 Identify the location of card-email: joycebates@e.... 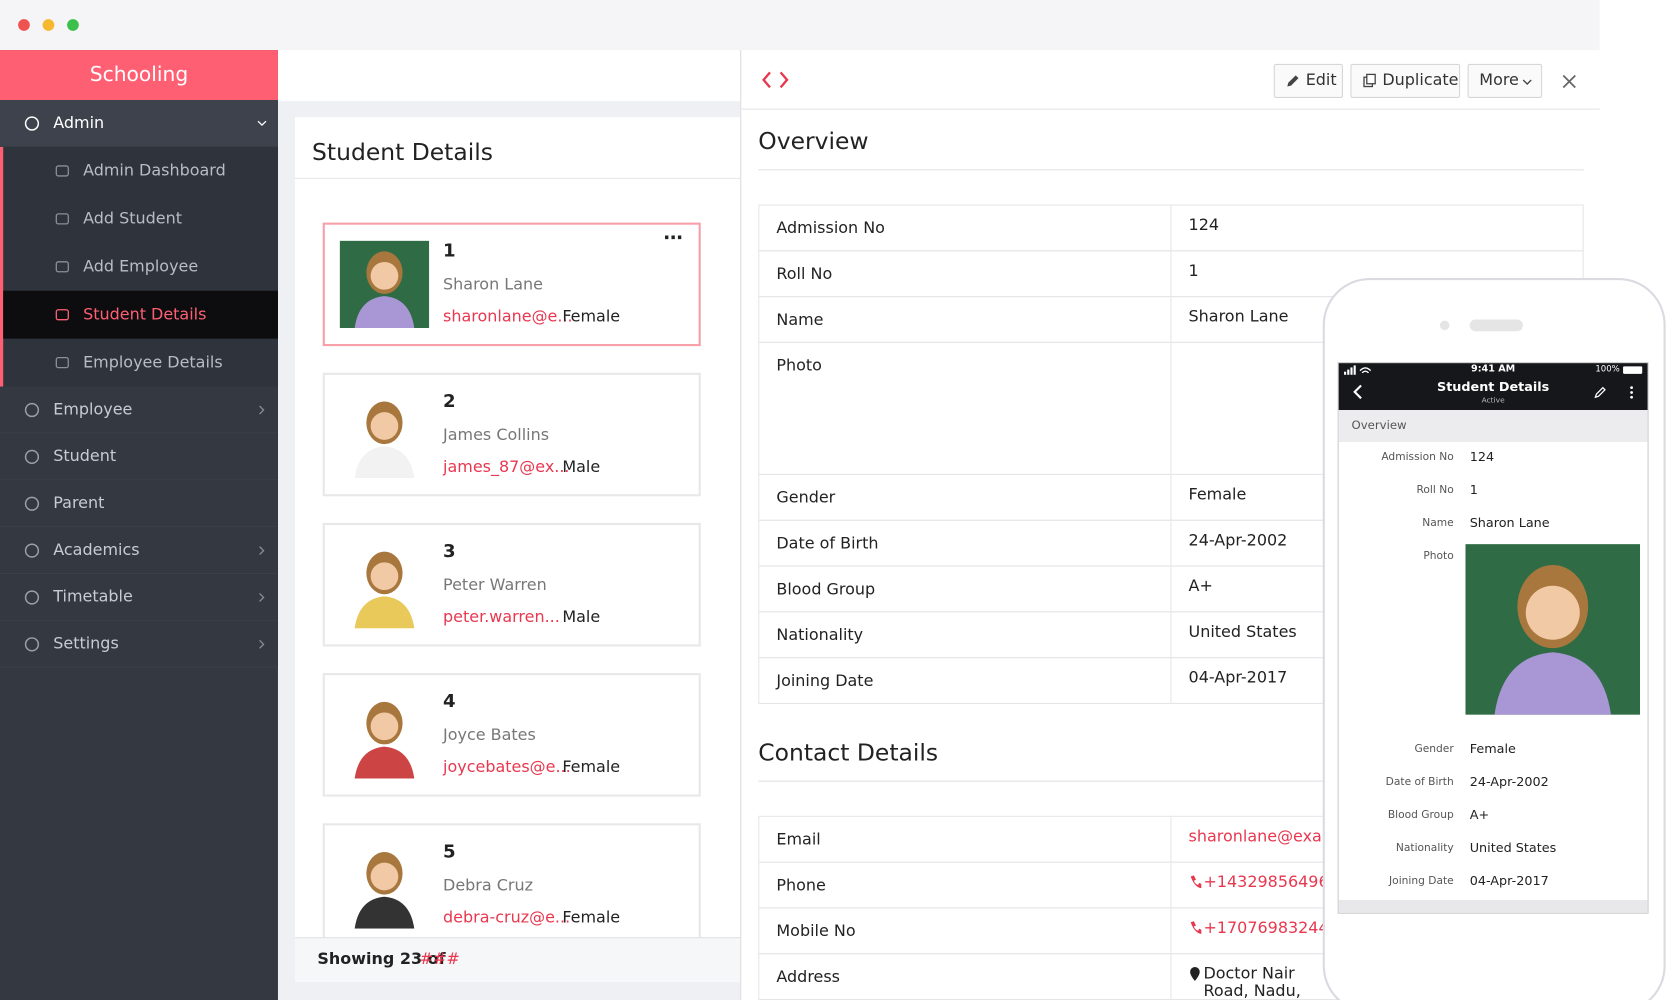
(507, 767).